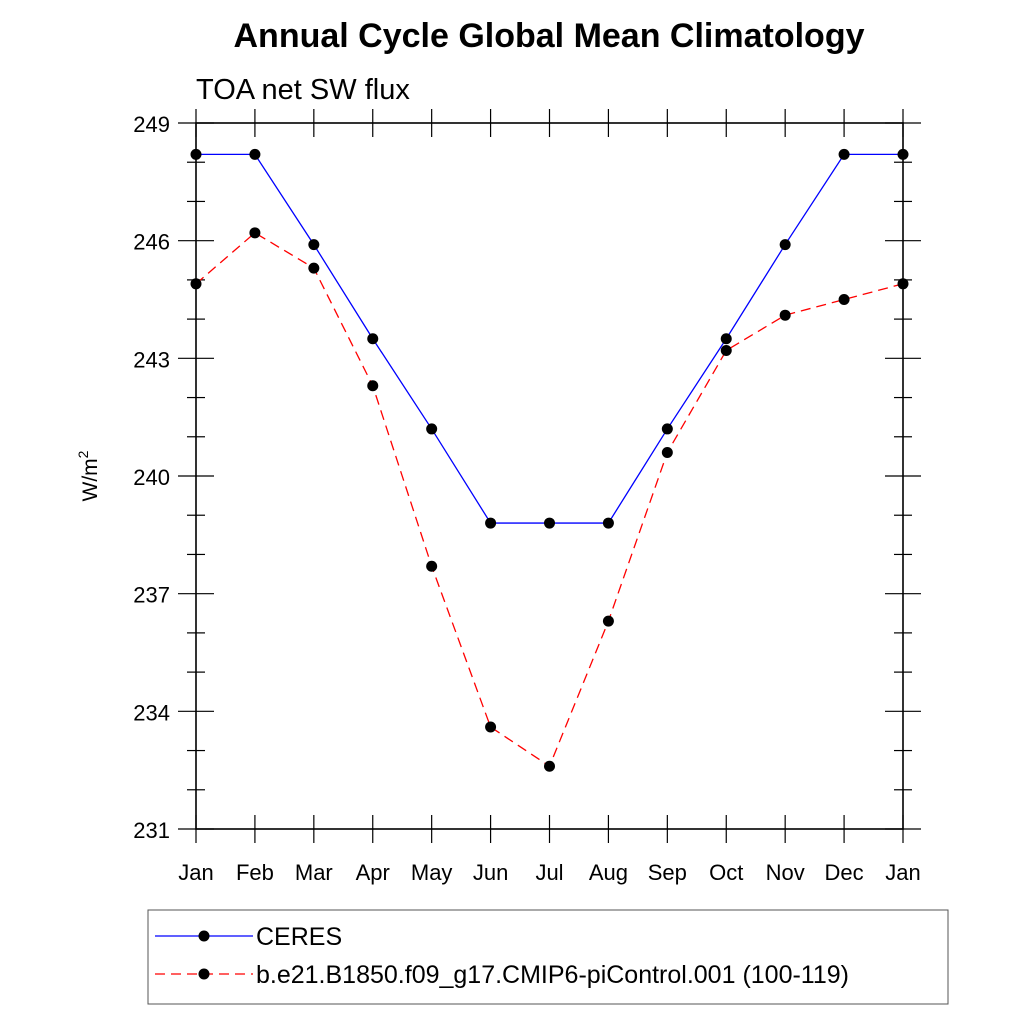 The height and width of the screenshot is (1024, 1024). Describe the element at coordinates (432, 872) in the screenshot. I see `x-tick-label: May` at that location.